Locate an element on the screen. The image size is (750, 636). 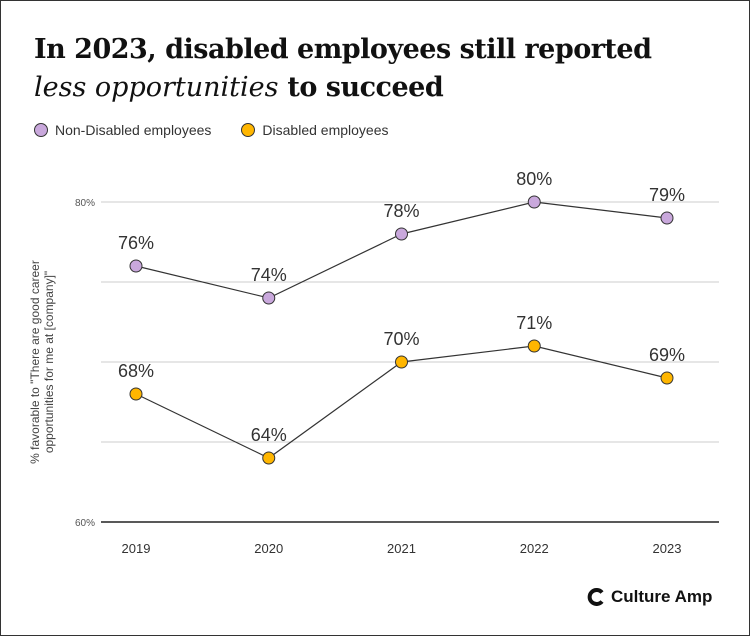
legend-label: Disabled employees is located at coordinates (325, 130).